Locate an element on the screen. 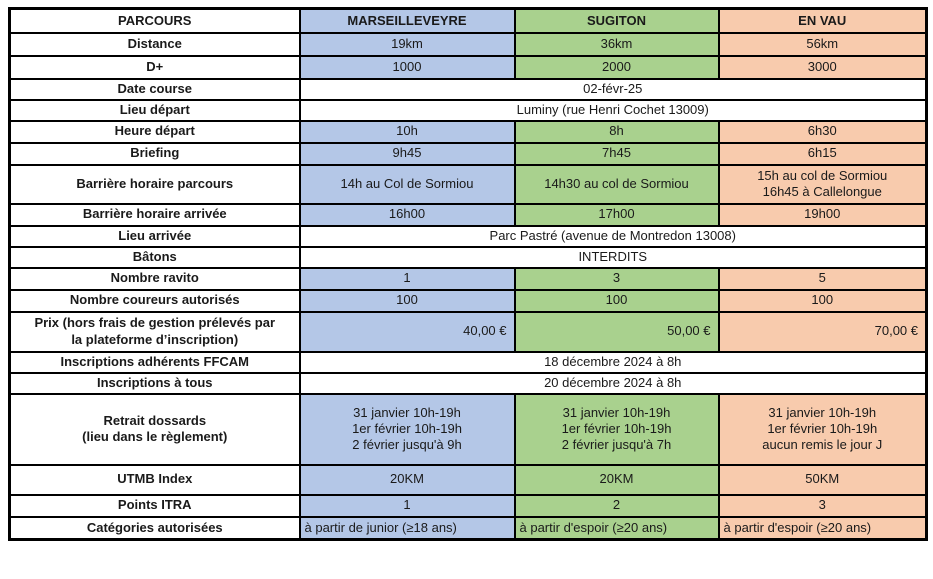 This screenshot has width=933, height=579. row-label-inscriptions-ffcam: Inscriptions adhérents FFCAM is located at coordinates (154, 362).